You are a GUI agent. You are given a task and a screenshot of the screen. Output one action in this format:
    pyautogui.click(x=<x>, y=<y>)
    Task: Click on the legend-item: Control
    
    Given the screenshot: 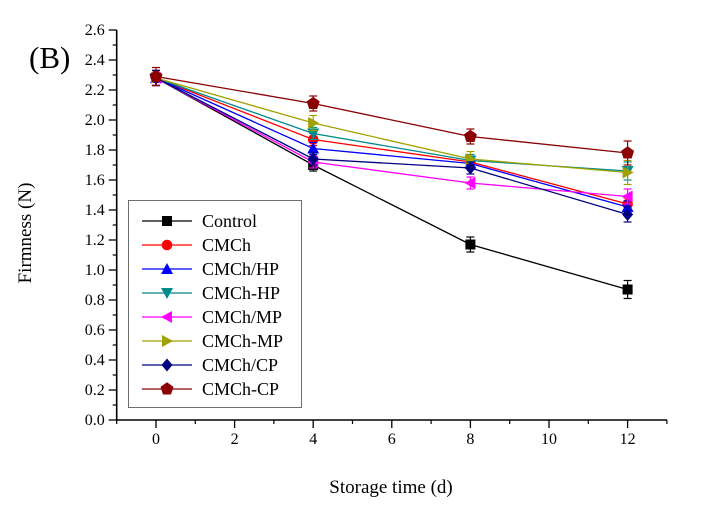 What is the action you would take?
    pyautogui.click(x=215, y=221)
    